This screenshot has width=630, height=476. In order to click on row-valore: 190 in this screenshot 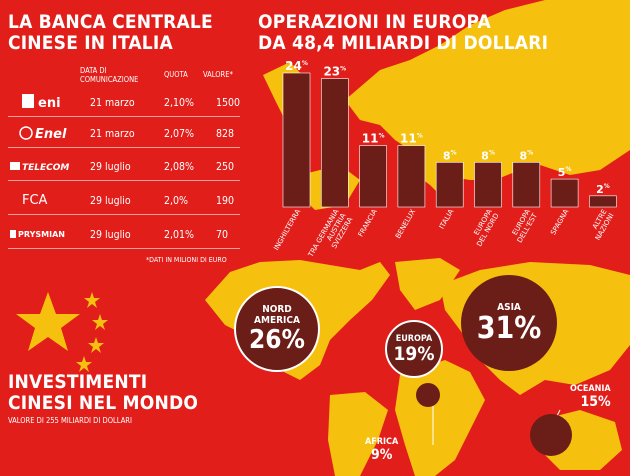, I will do `click(225, 201)`.